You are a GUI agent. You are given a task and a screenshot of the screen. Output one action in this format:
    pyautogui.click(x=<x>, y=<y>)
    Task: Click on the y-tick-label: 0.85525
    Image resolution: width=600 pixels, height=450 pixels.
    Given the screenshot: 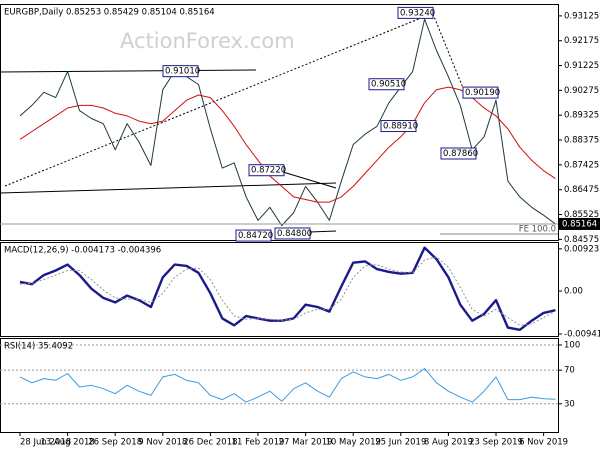 What is the action you would take?
    pyautogui.click(x=581, y=215)
    